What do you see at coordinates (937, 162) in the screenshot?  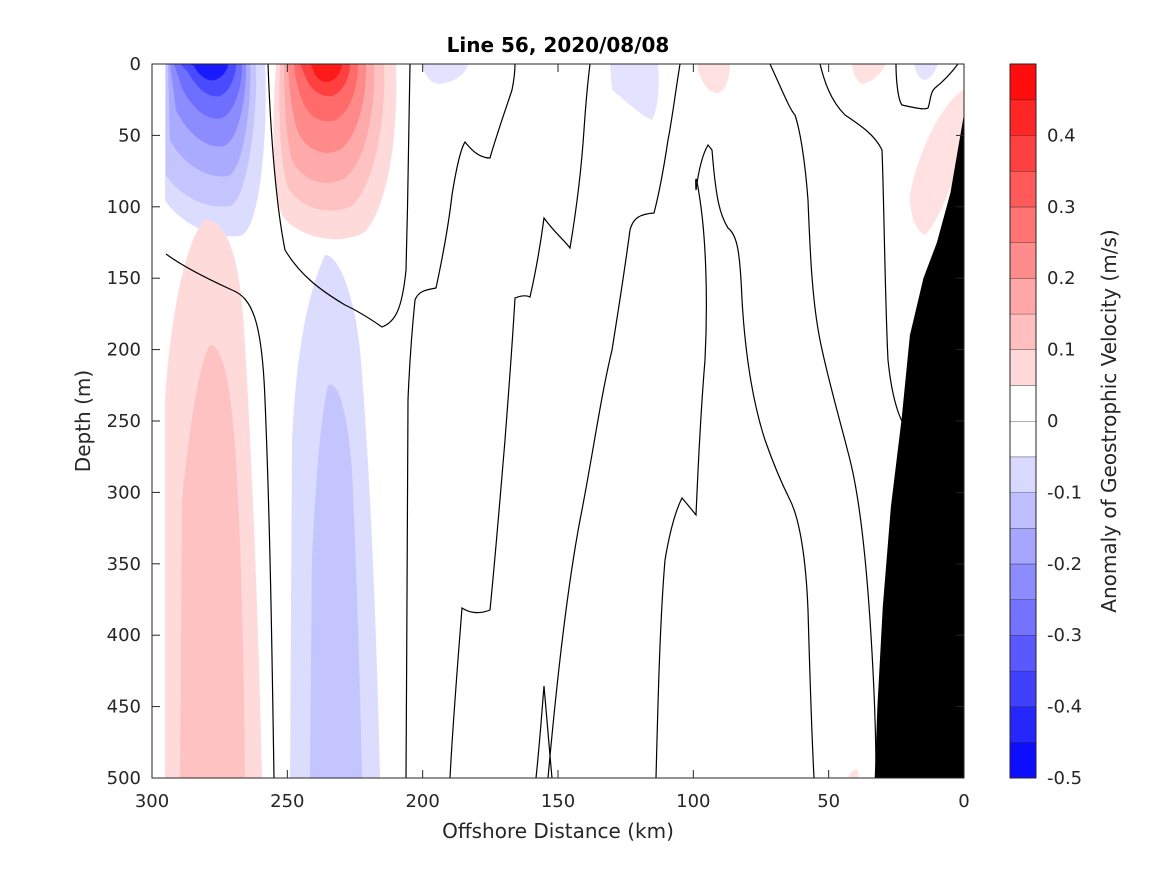 I see `patch-red-nearshore` at bounding box center [937, 162].